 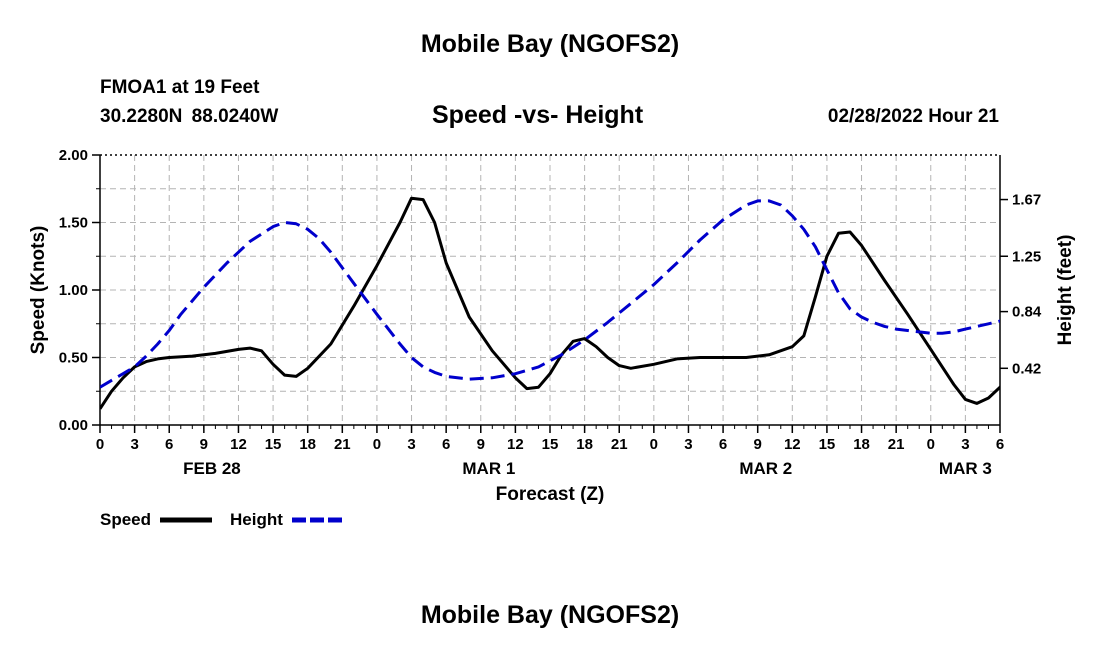 I want to click on coordinates-label: 30.2280N 88.0240W, so click(x=189, y=116).